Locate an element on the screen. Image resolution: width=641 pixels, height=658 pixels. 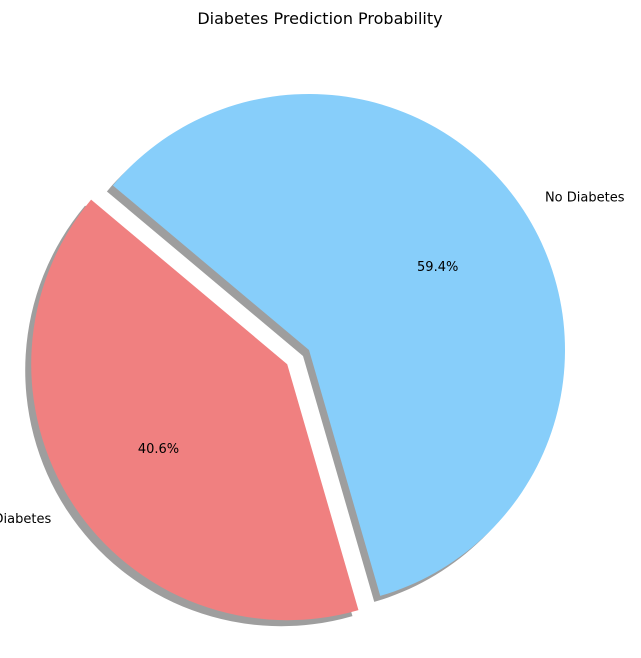
slice-percent-diabetes: 40.6% is located at coordinates (158, 449).